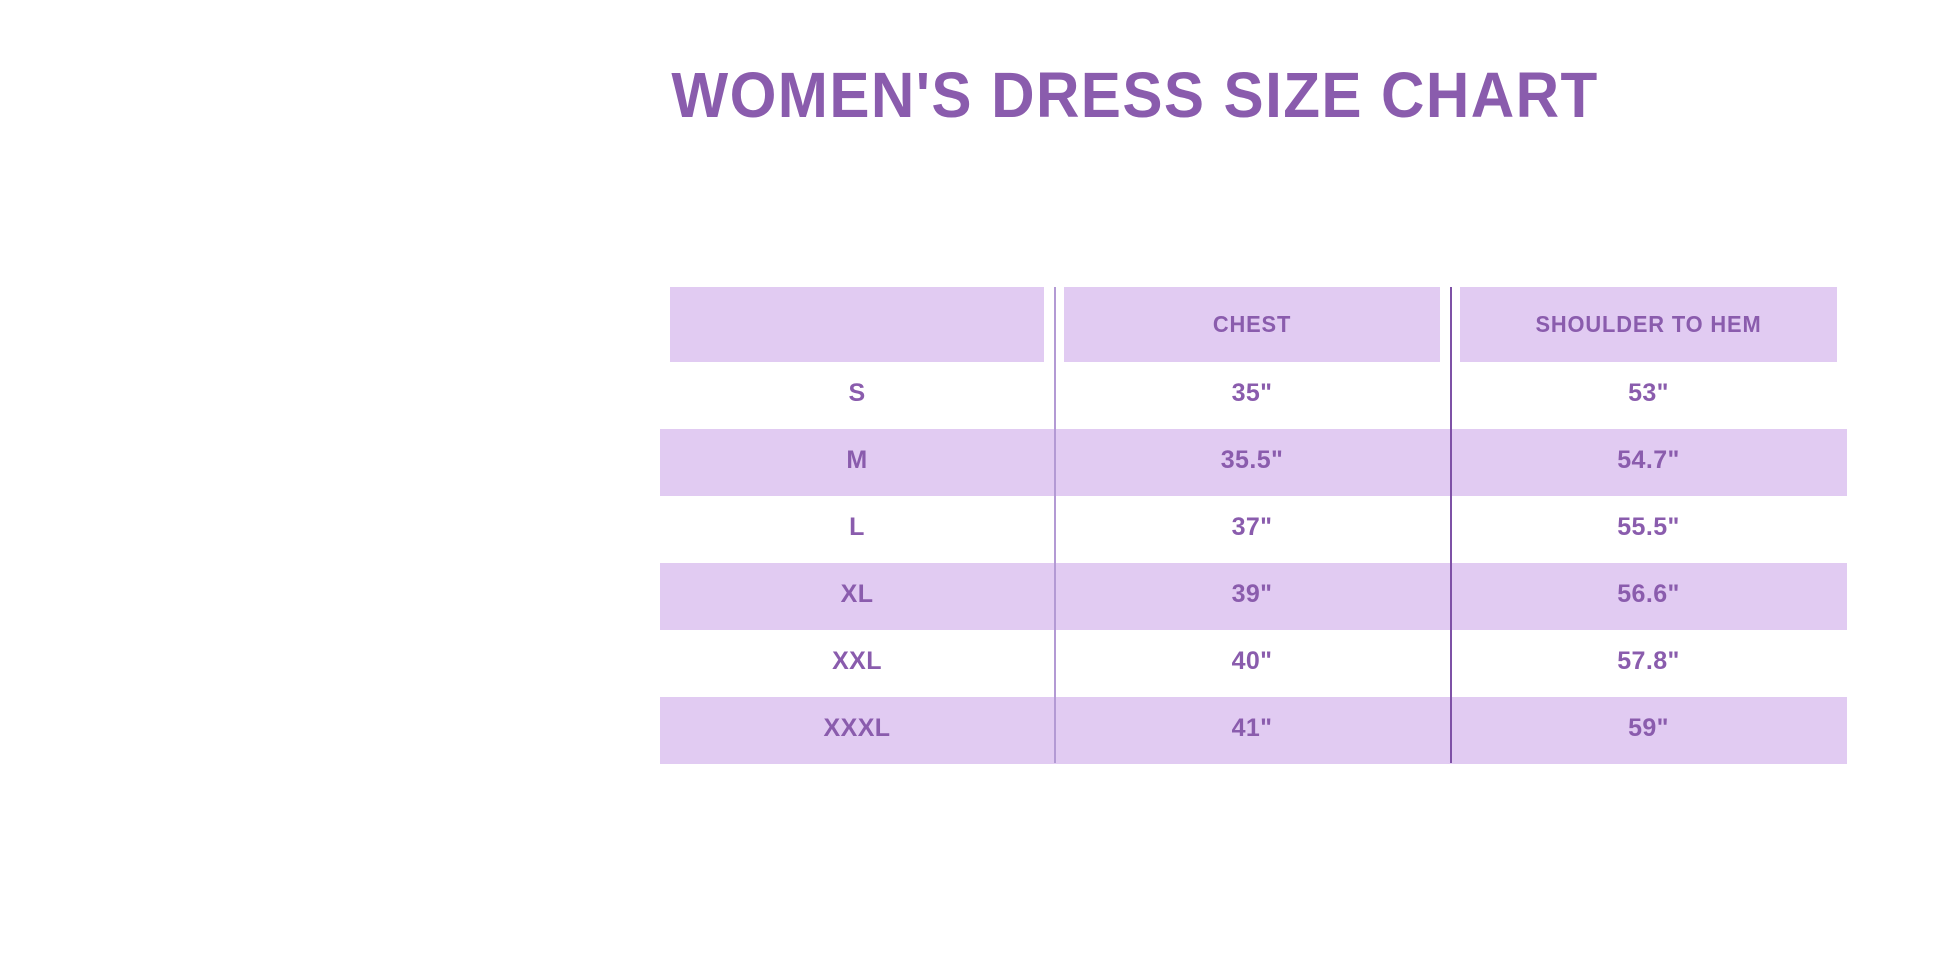 The width and height of the screenshot is (1946, 973). I want to click on column-header-chest: CHEST, so click(1252, 324).